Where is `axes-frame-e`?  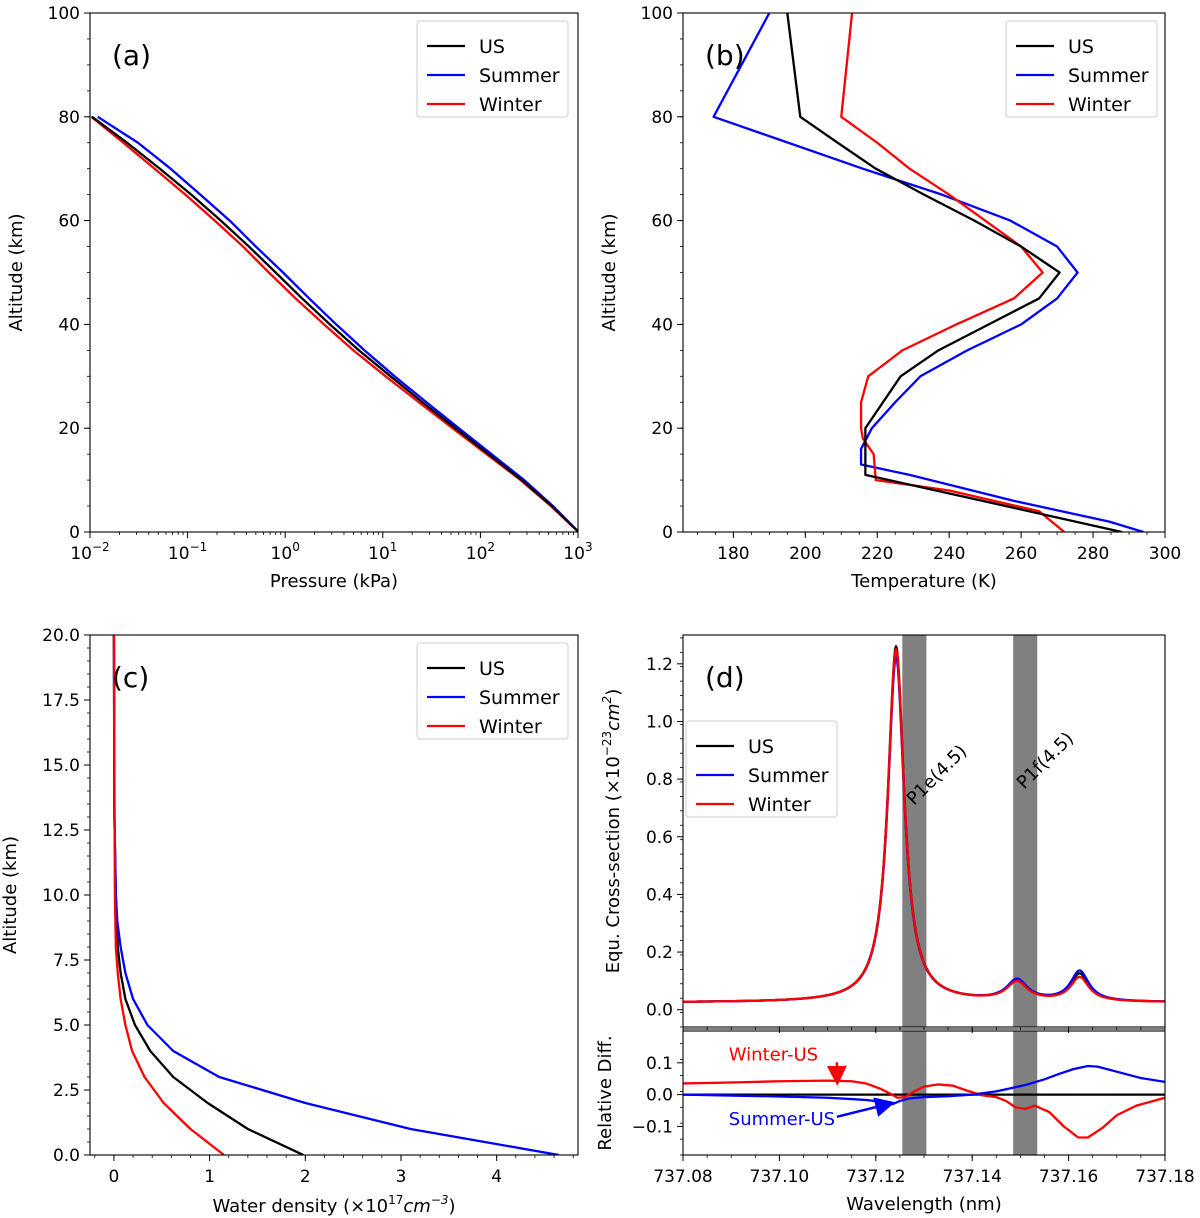
axes-frame-e is located at coordinates (924, 1093).